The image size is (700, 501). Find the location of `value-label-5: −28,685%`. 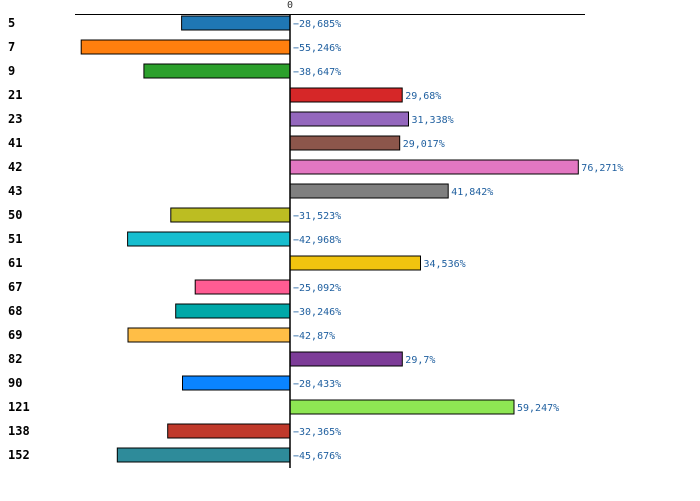

value-label-5: −28,685% is located at coordinates (317, 24).